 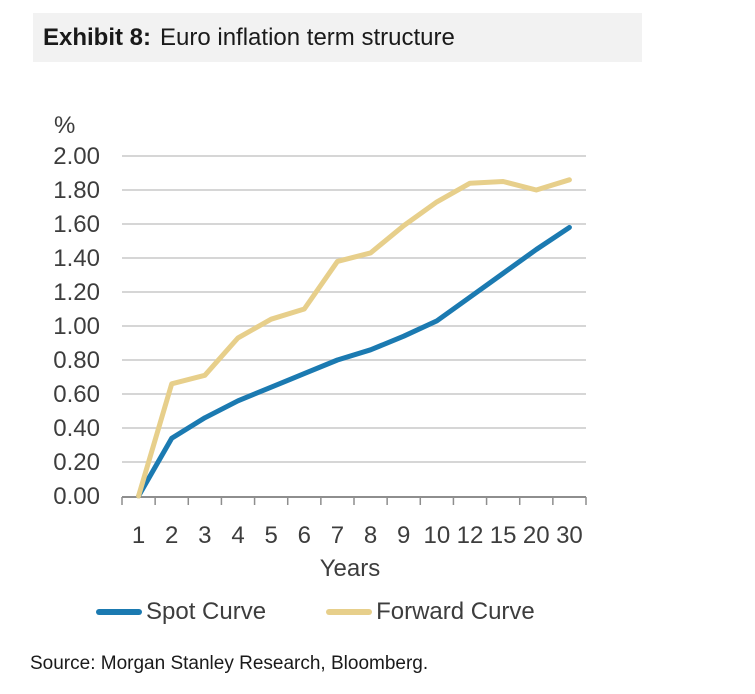 I want to click on y-tick-label: 0.40, so click(x=76, y=428).